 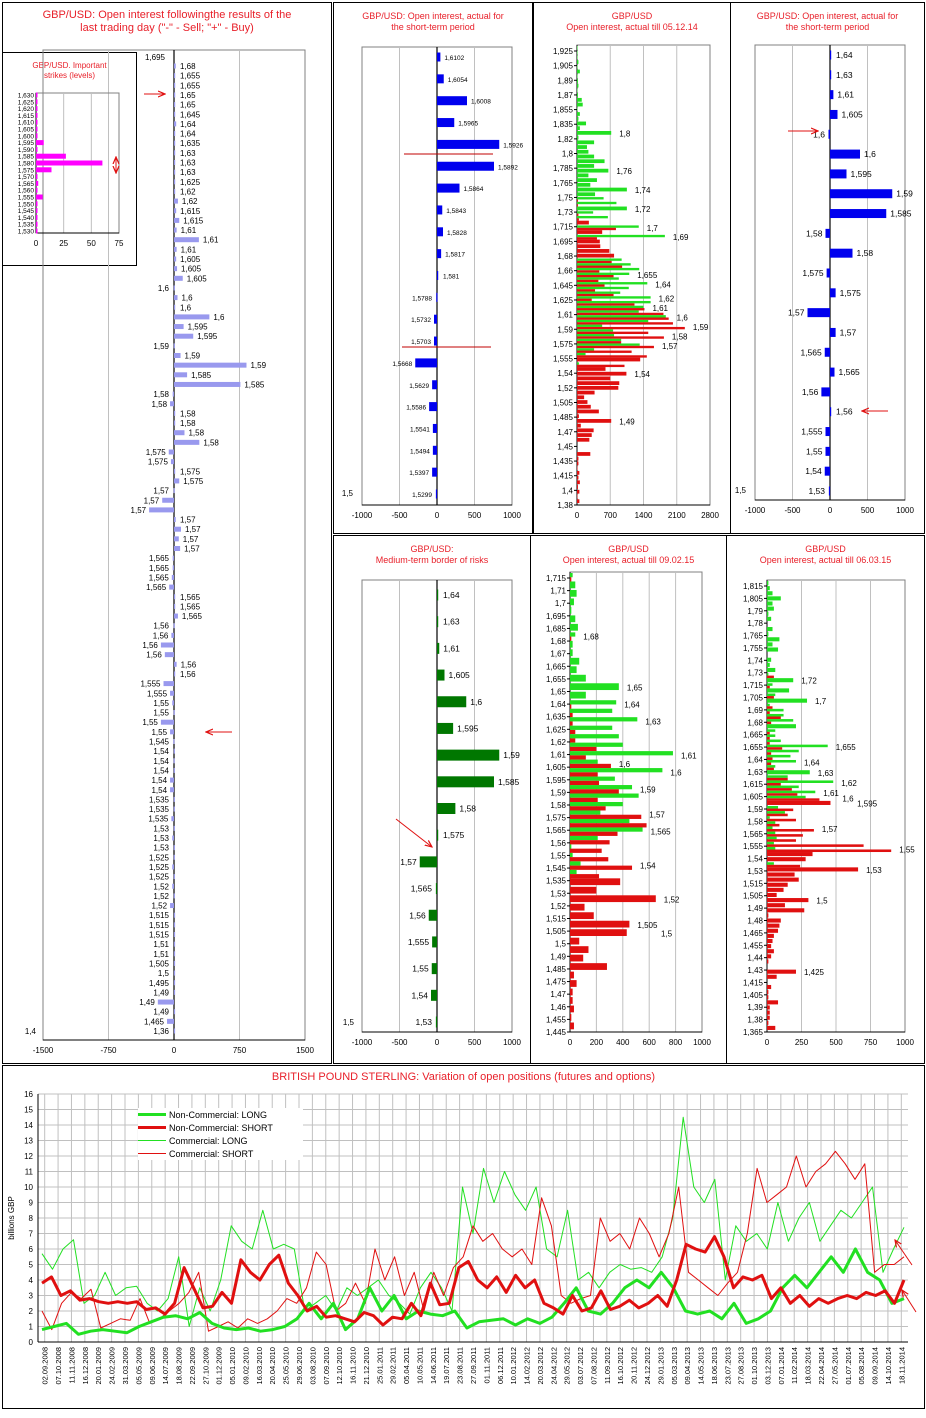 What do you see at coordinates (26, 191) in the screenshot?
I see `y-tick-label: 1,560` at bounding box center [26, 191].